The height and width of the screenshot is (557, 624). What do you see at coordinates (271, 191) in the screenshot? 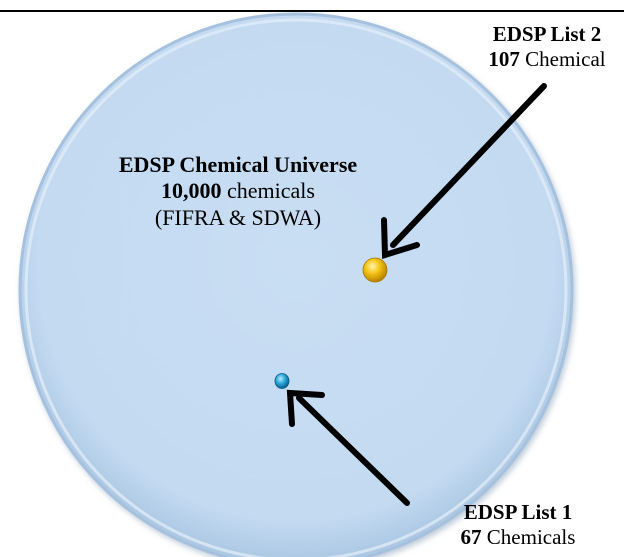
I see `universe-count-suffix: chemicals` at bounding box center [271, 191].